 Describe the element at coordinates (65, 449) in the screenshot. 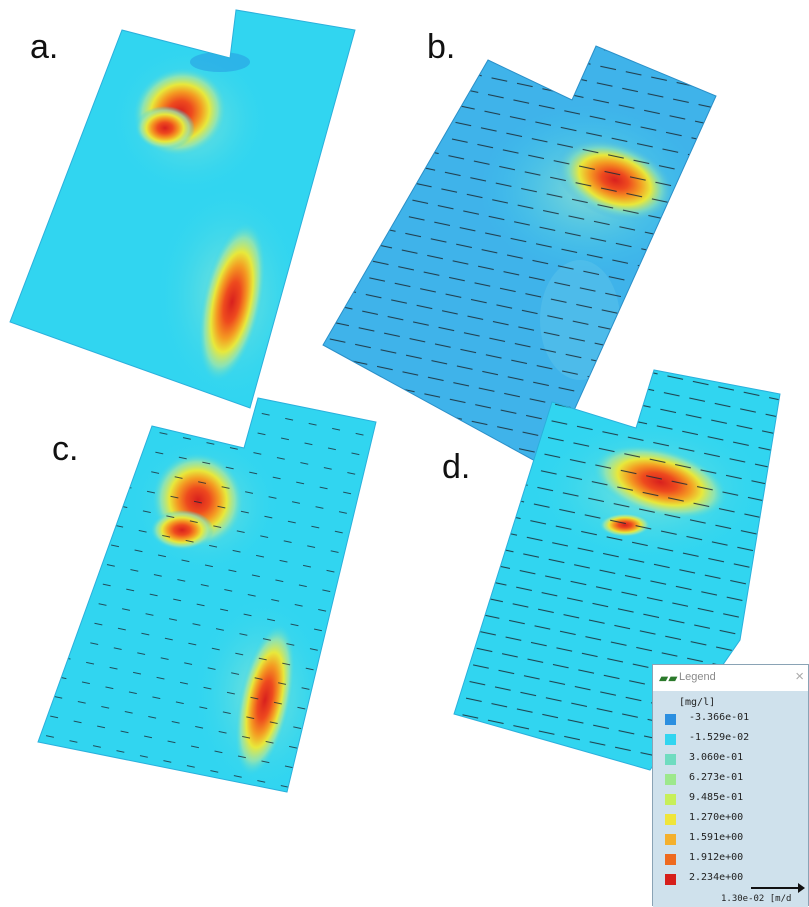

I see `panel-label-c: c.` at that location.